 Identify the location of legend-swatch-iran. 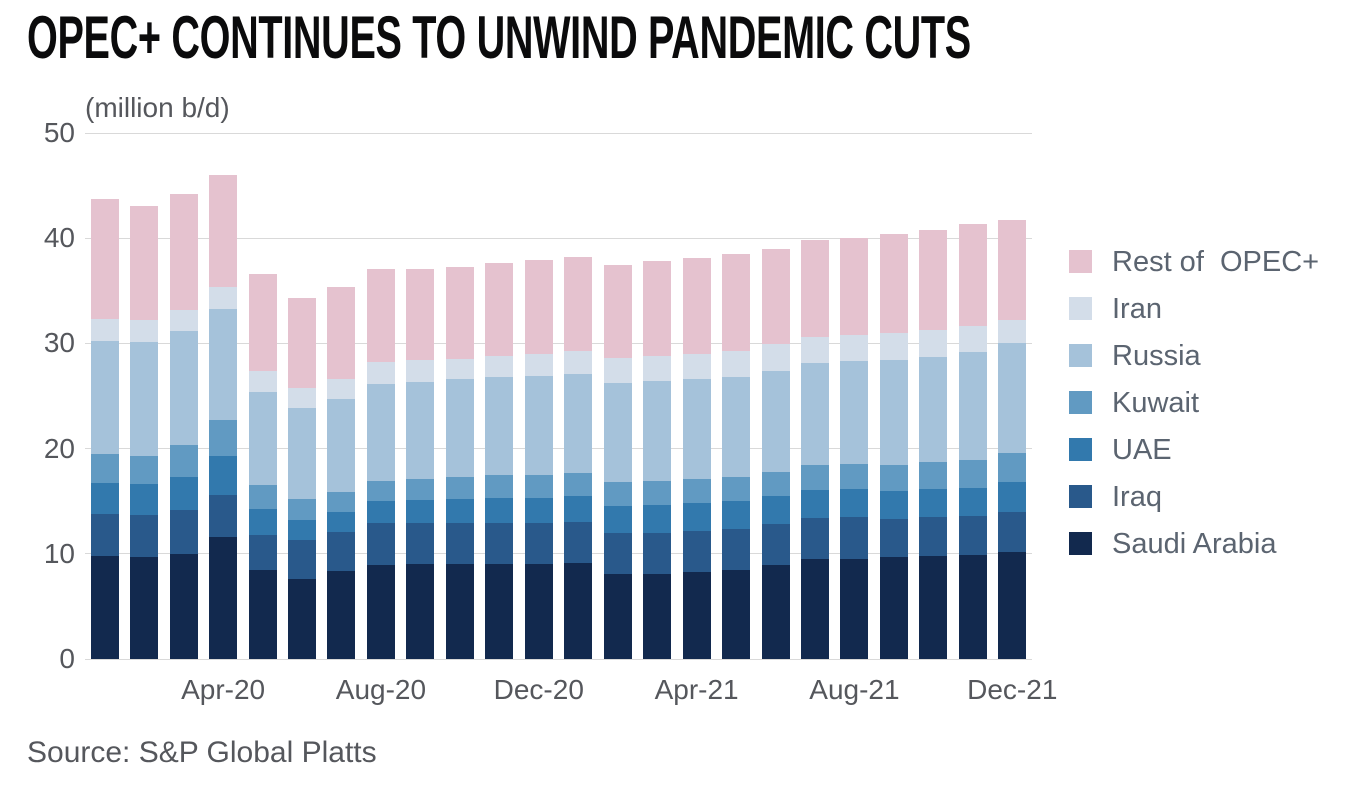
(1080, 308).